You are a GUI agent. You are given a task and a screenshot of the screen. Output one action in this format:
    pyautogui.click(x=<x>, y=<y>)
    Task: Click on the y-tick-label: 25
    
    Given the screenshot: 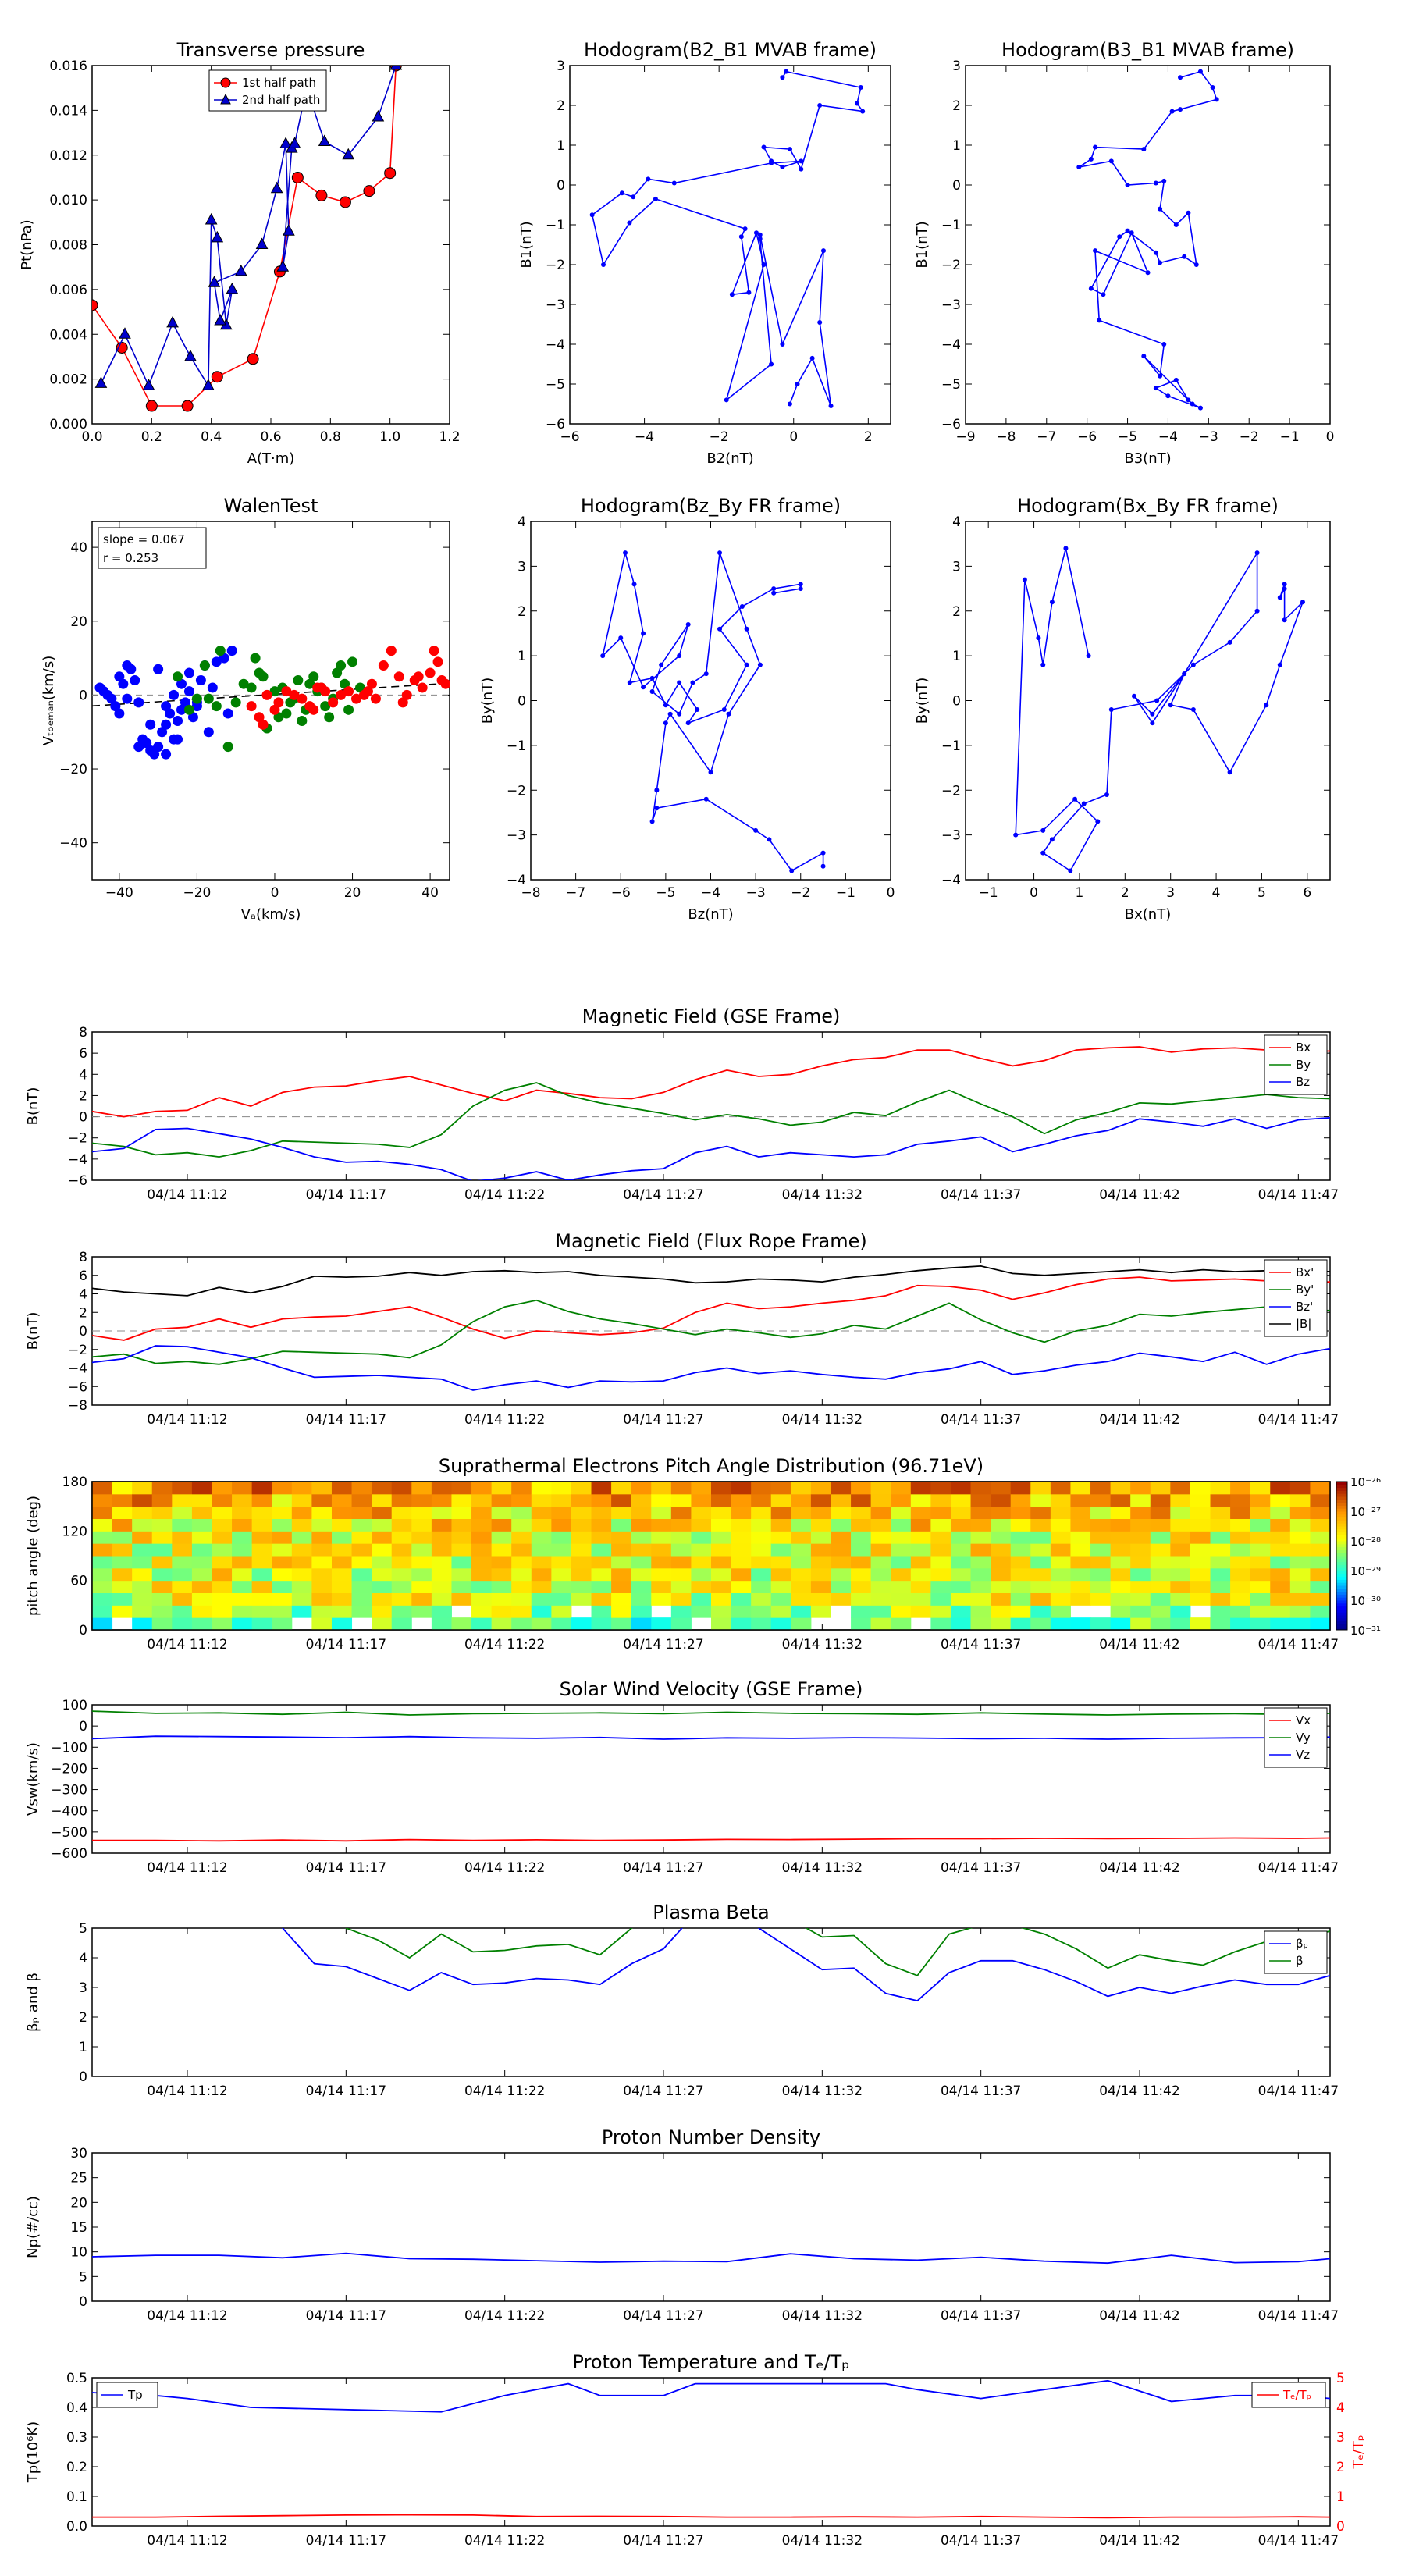 What is the action you would take?
    pyautogui.click(x=78, y=2178)
    